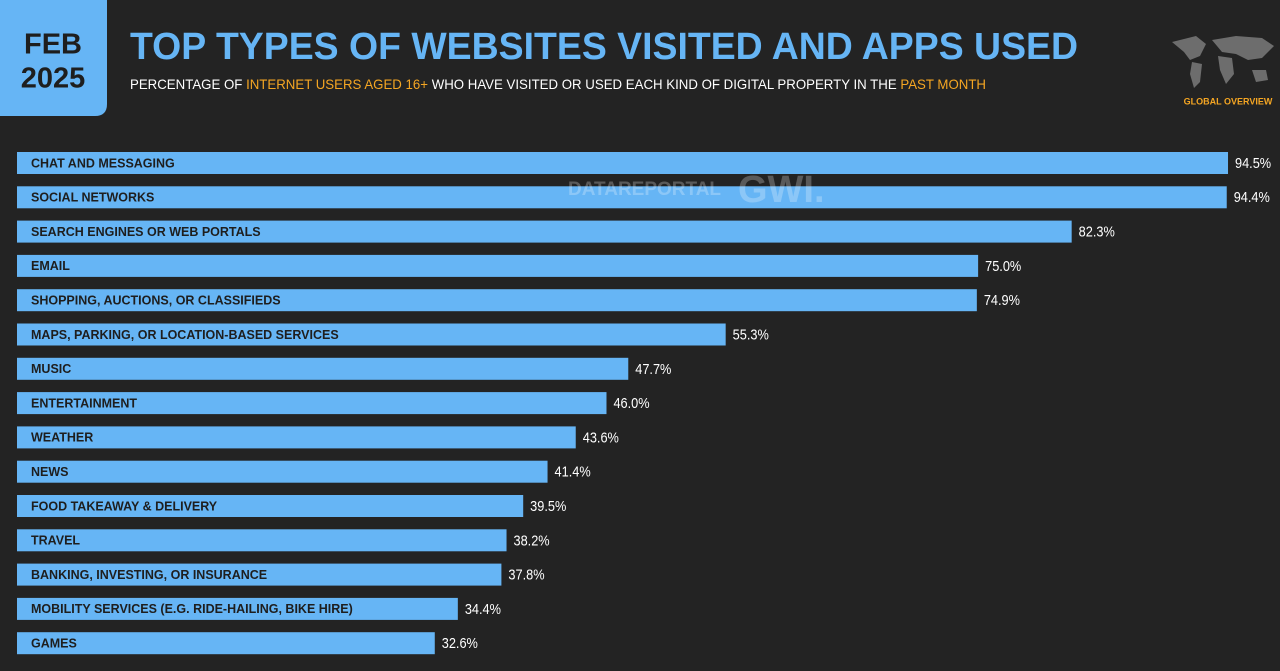  What do you see at coordinates (55, 541) in the screenshot?
I see `category-label: TRAVEL` at bounding box center [55, 541].